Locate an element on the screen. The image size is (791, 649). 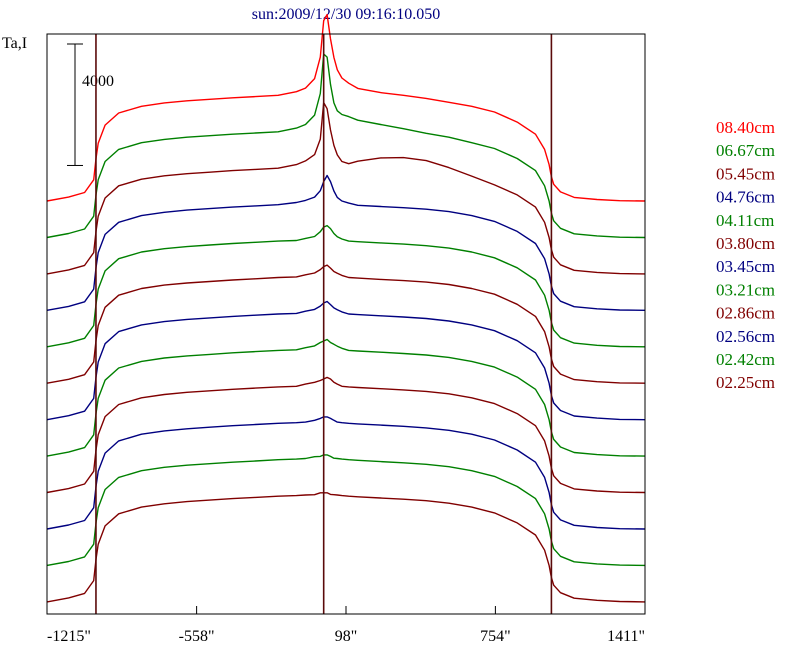
series-line-03-80cm is located at coordinates (346, 324).